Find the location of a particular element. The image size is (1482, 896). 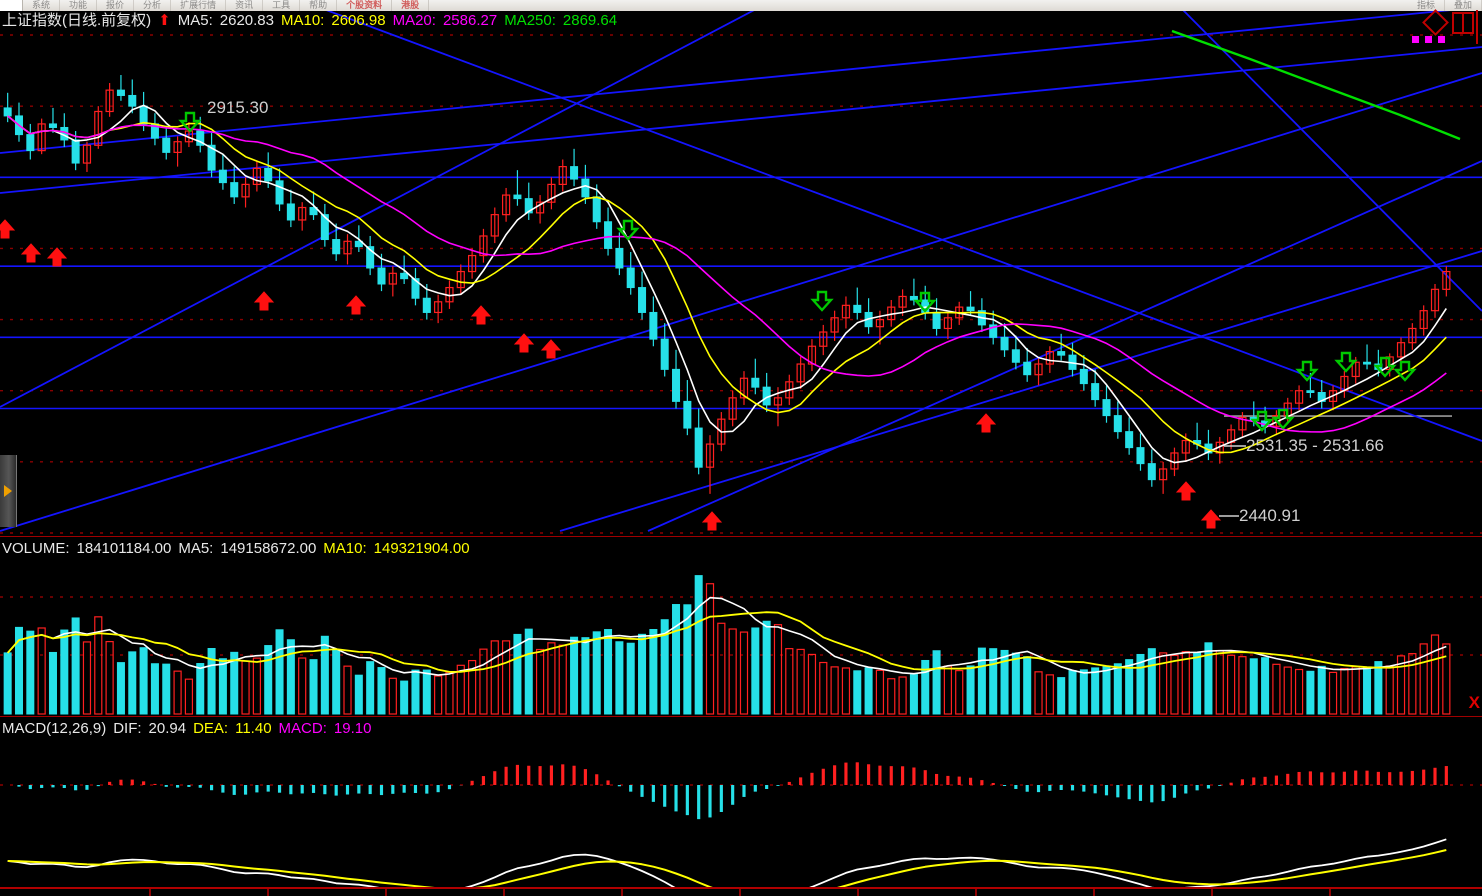

macd-hist-value: 19.10 is located at coordinates (352, 728).